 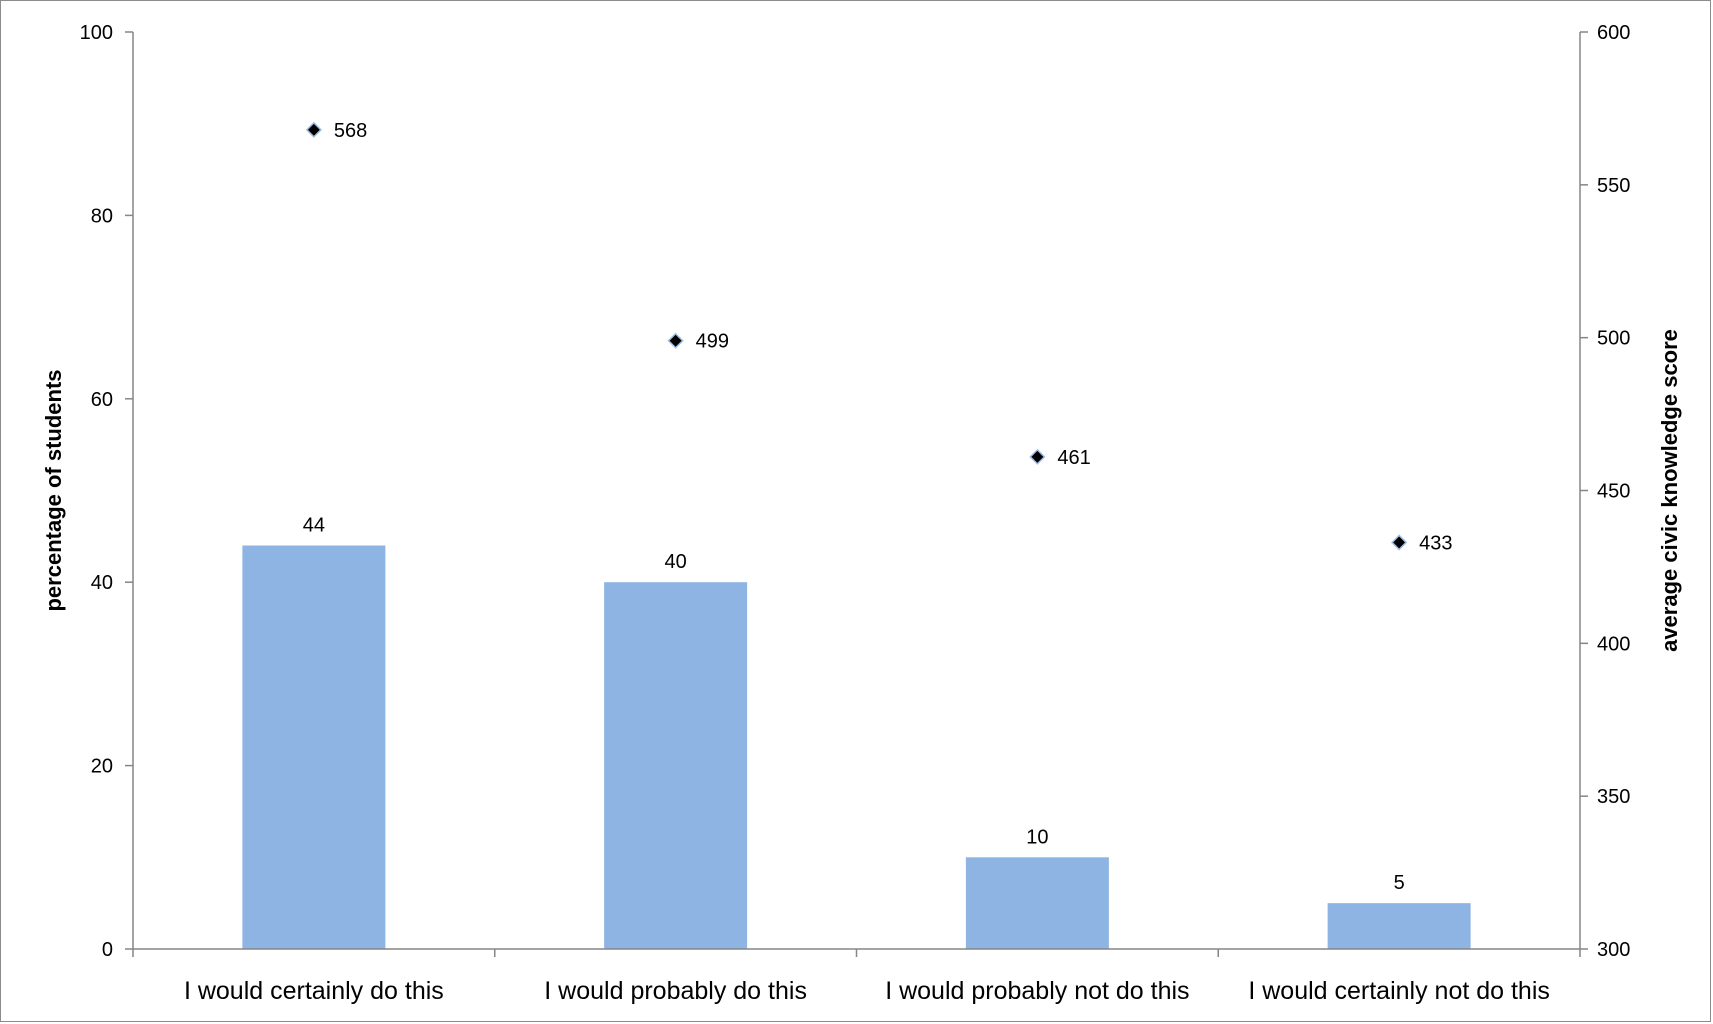 What do you see at coordinates (102, 583) in the screenshot?
I see `left-tick-label: 40` at bounding box center [102, 583].